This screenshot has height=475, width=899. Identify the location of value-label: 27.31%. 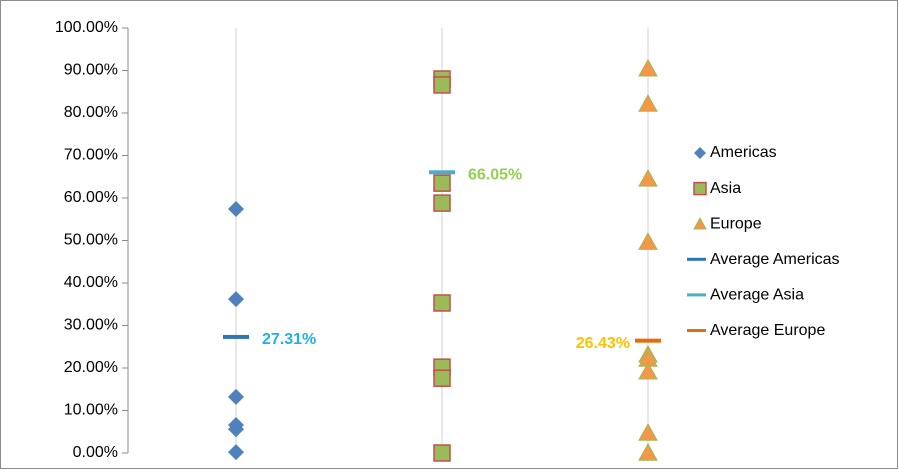
(289, 339).